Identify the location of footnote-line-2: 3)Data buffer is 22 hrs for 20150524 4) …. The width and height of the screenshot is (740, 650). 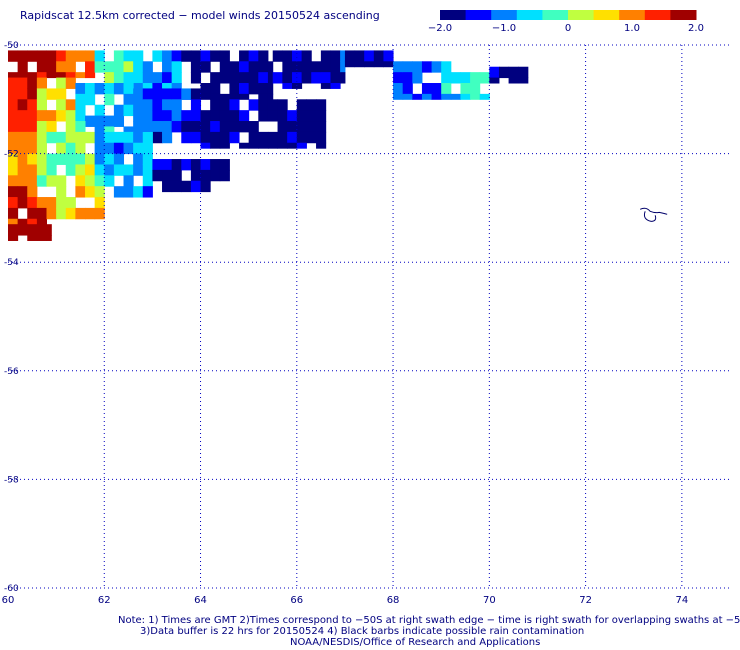
(362, 631).